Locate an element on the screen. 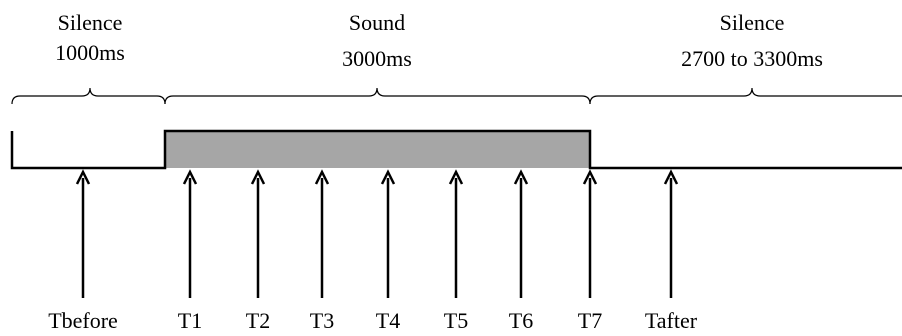  arrow-tafter is located at coordinates (671, 233).